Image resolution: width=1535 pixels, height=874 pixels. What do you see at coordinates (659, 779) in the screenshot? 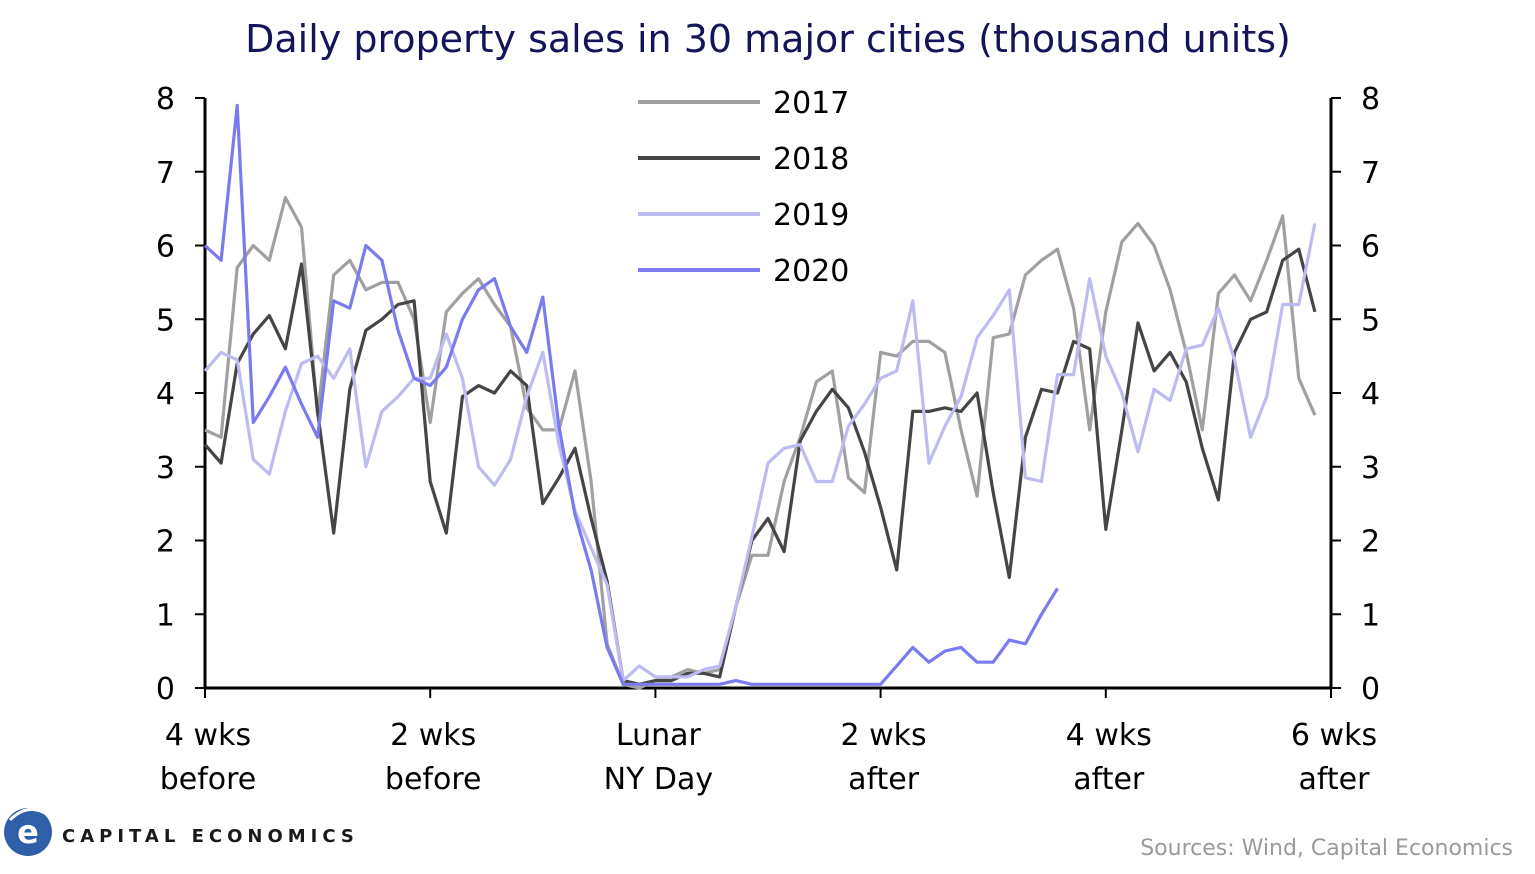
I see `x-tick-label: NY Day` at bounding box center [659, 779].